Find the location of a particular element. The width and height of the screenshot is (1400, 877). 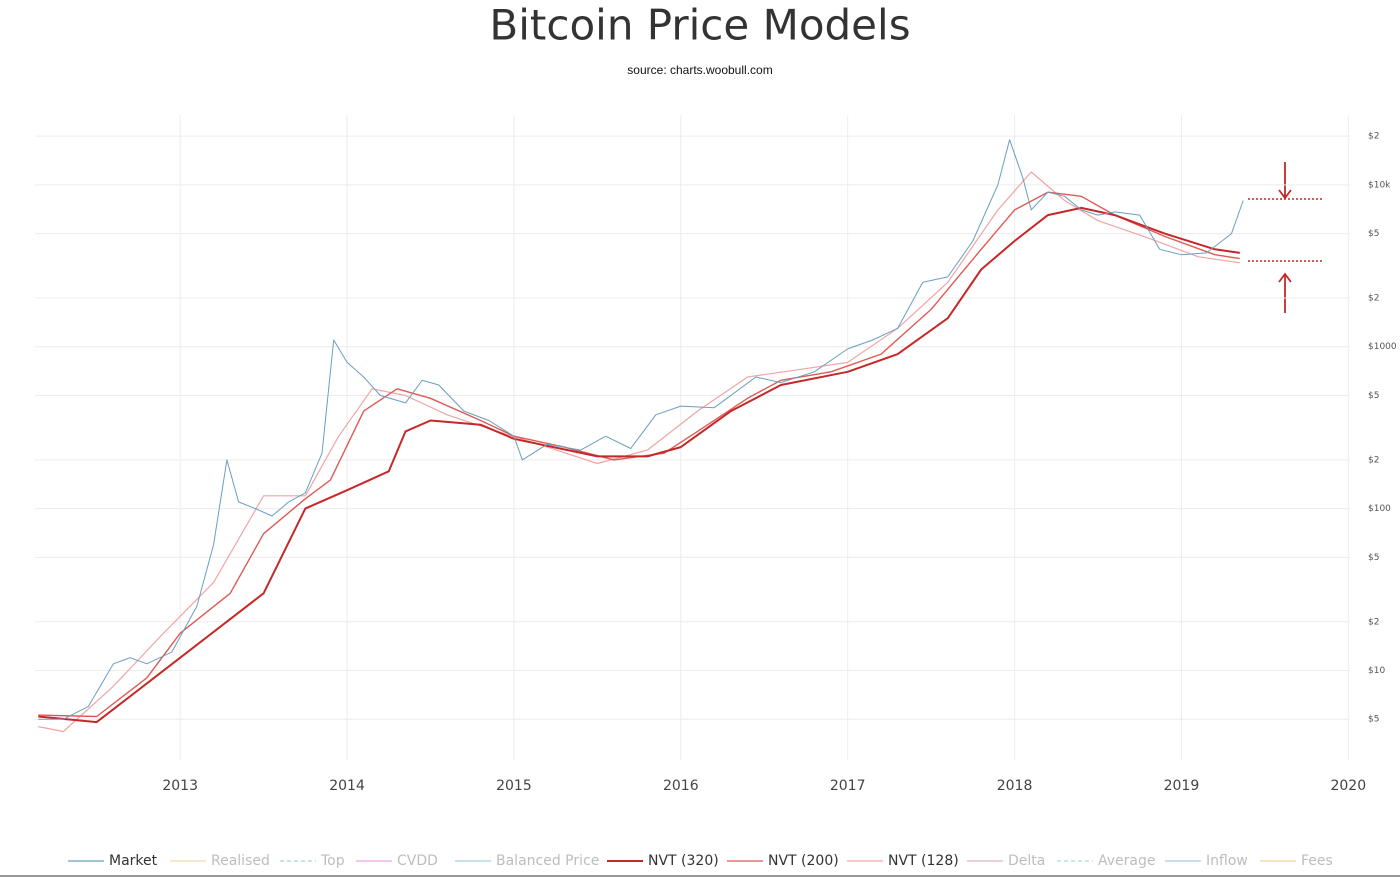

x-tick-label: 2017 is located at coordinates (848, 786).